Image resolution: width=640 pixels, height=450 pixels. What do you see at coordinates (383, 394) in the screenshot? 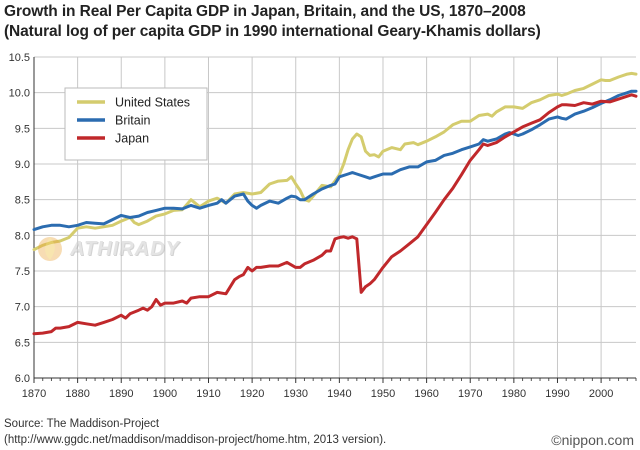
I see `x-tick-label: 1950` at bounding box center [383, 394].